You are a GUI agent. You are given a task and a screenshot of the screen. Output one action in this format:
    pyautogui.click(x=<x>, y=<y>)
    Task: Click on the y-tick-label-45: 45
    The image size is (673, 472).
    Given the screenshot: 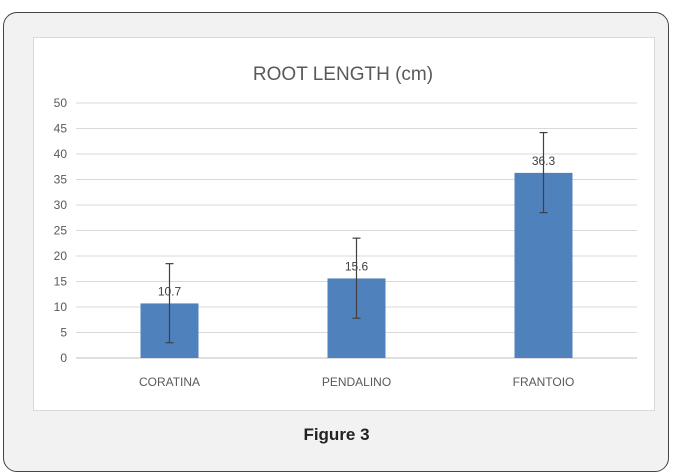 What is the action you would take?
    pyautogui.click(x=61, y=129)
    